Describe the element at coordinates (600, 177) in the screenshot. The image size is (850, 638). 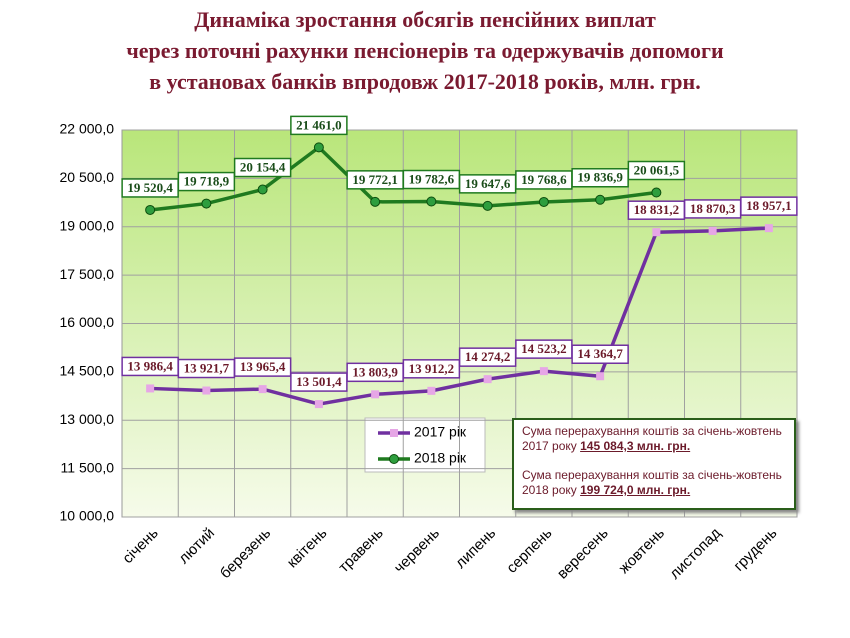
I see `data-label: 19 836,9` at that location.